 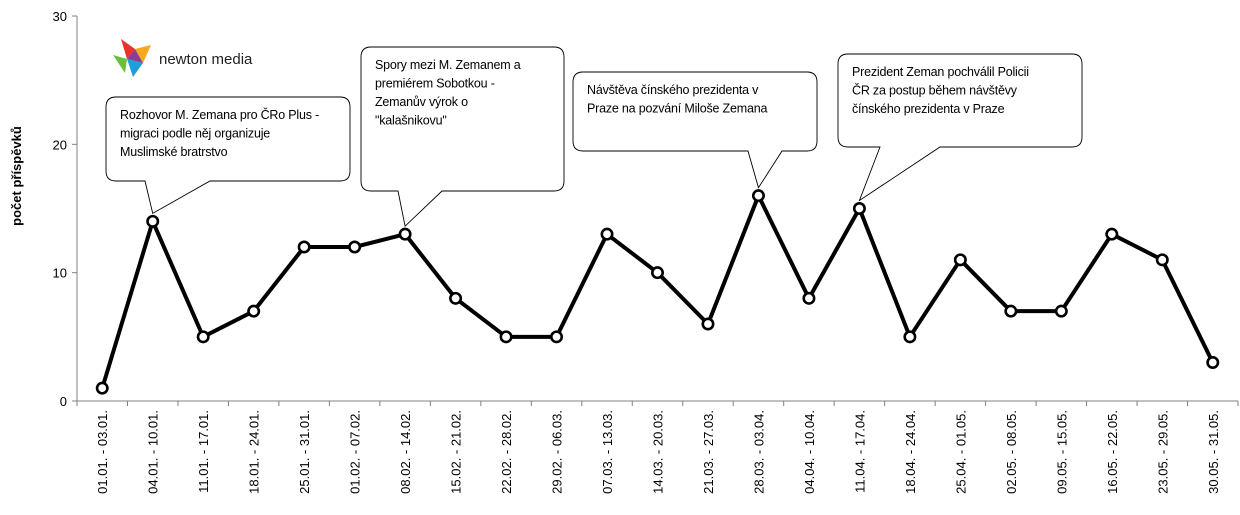 I want to click on x-tick-label: 01.01. - 03.01., so click(x=102, y=452).